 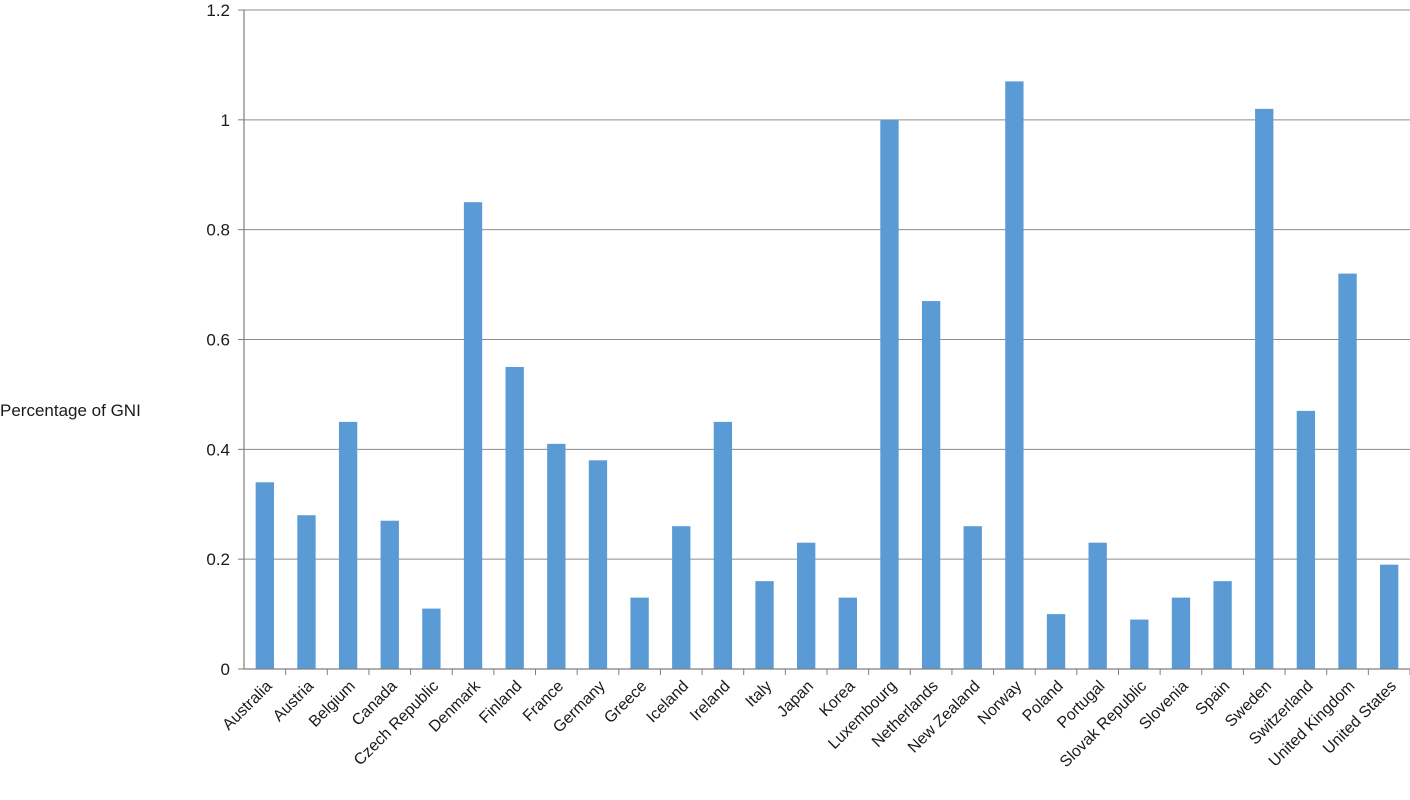 What do you see at coordinates (514, 517) in the screenshot?
I see `bar-finland` at bounding box center [514, 517].